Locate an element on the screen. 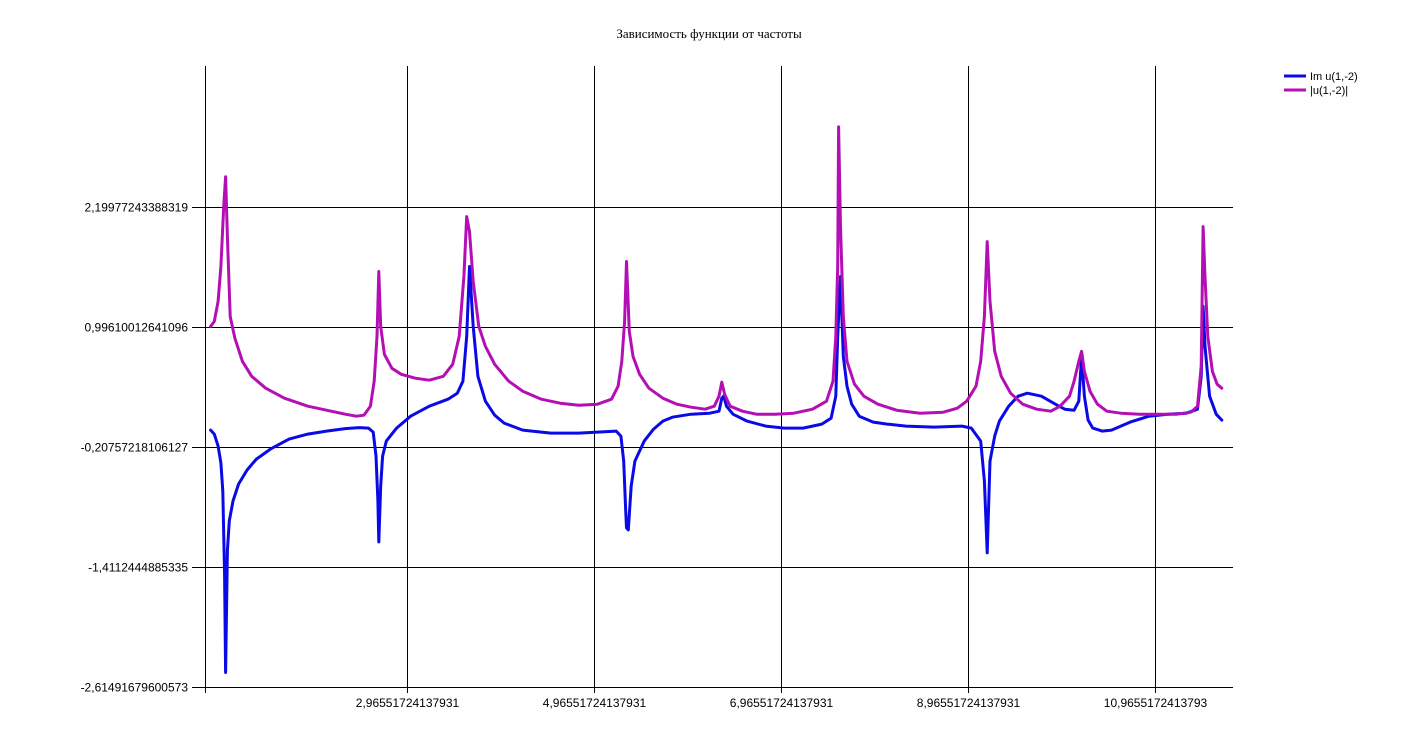  y-tick-label: 2,19977243388319 is located at coordinates (137, 208).